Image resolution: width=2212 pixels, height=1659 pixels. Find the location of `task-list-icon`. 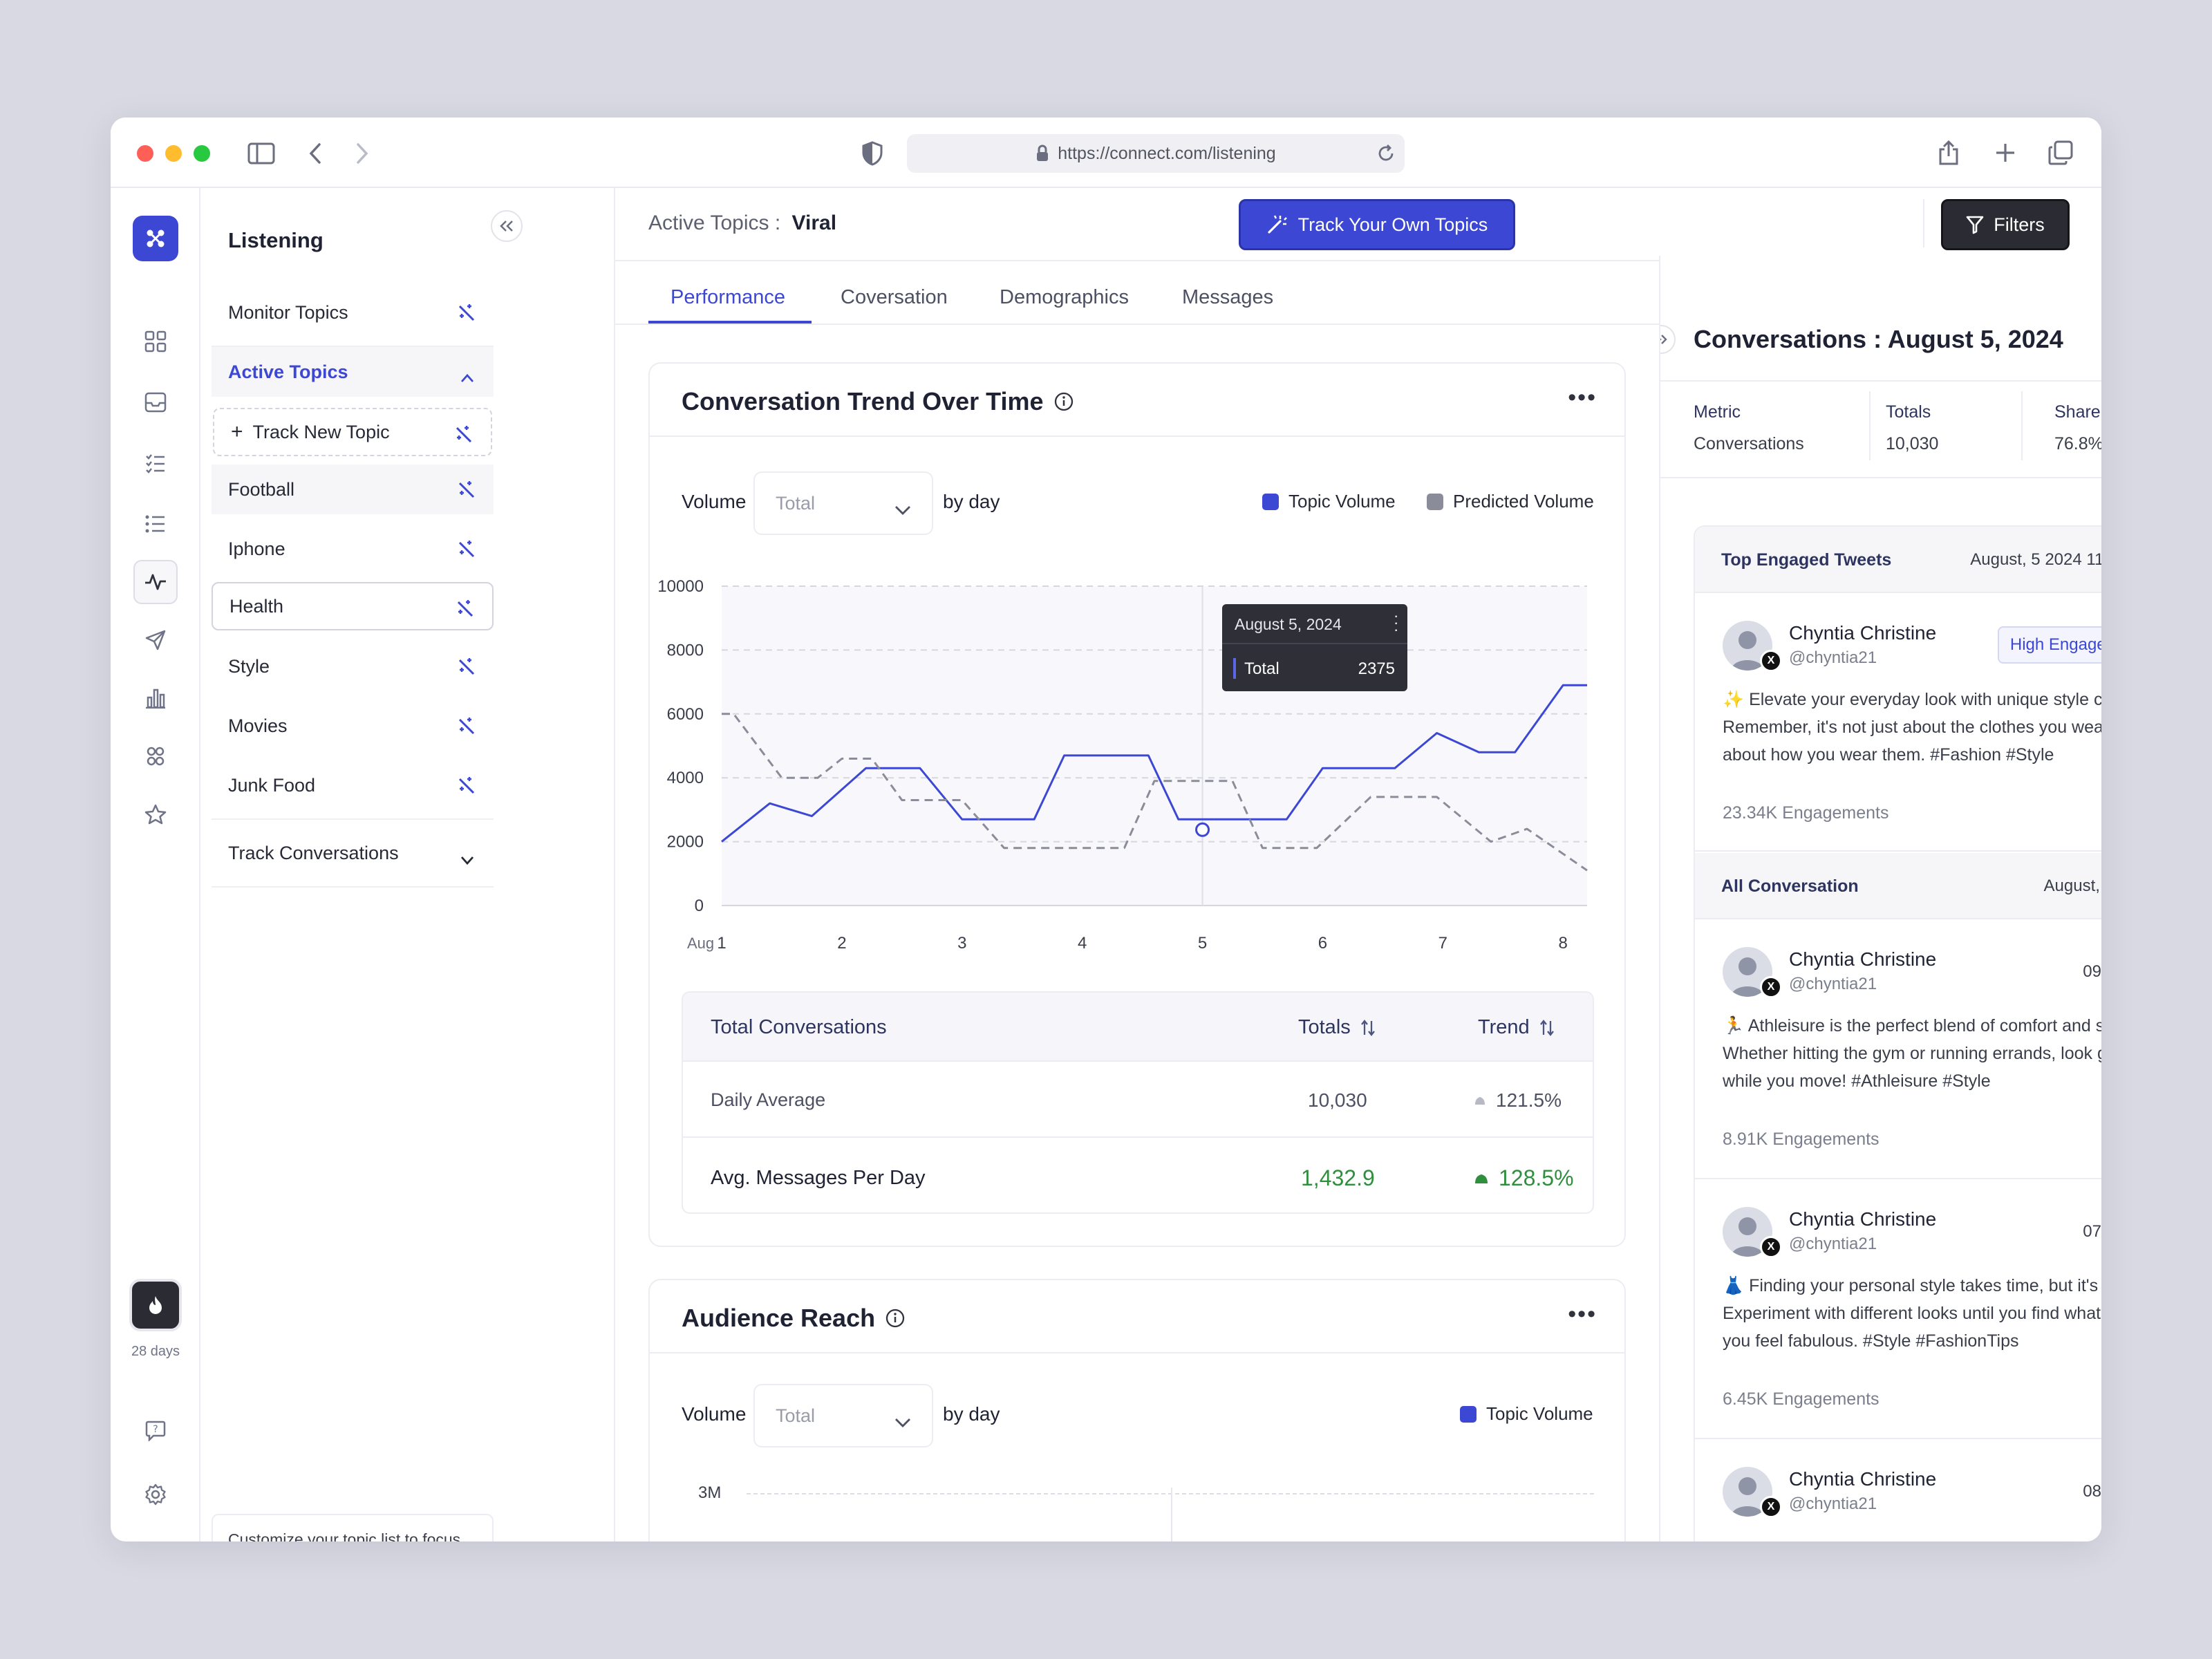

task-list-icon is located at coordinates (155, 463).